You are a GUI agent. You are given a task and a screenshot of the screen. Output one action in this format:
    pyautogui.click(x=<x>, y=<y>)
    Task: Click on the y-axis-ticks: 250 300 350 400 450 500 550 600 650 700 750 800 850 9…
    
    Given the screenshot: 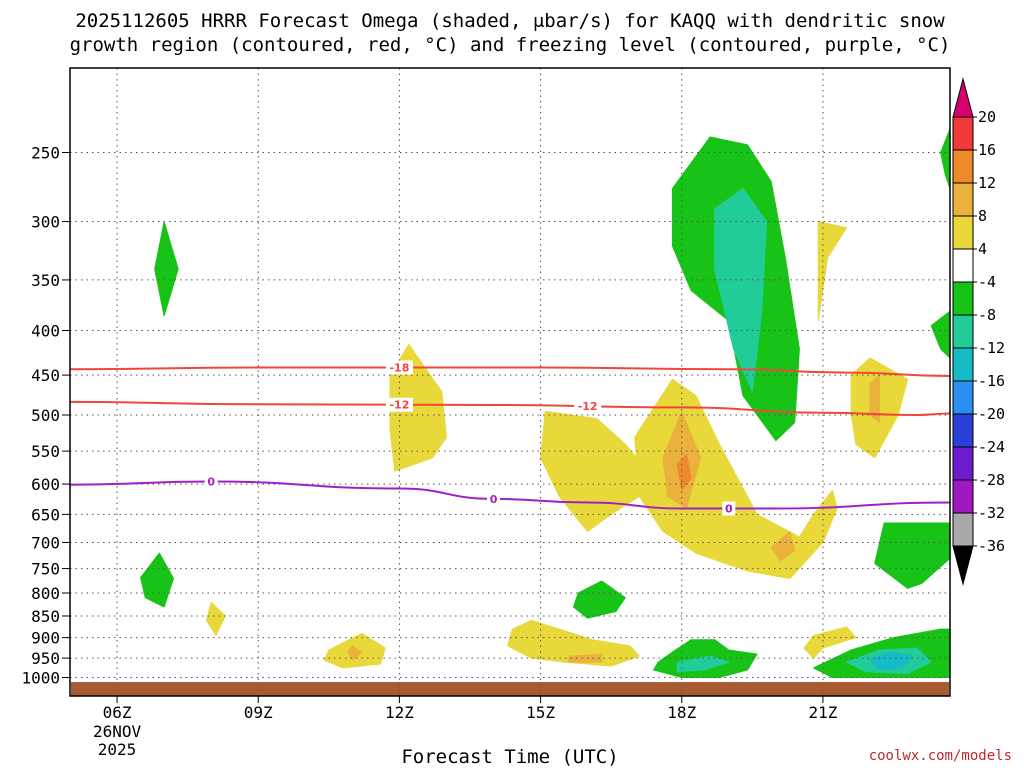 What is the action you would take?
    pyautogui.click(x=45, y=416)
    